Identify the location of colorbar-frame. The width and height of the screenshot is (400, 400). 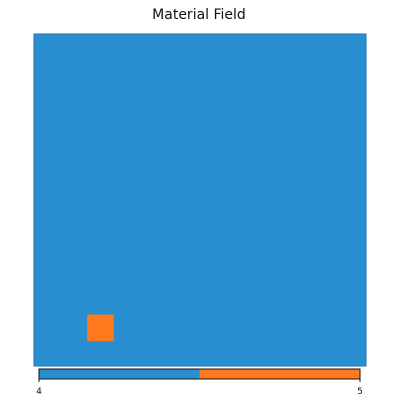
(199, 374).